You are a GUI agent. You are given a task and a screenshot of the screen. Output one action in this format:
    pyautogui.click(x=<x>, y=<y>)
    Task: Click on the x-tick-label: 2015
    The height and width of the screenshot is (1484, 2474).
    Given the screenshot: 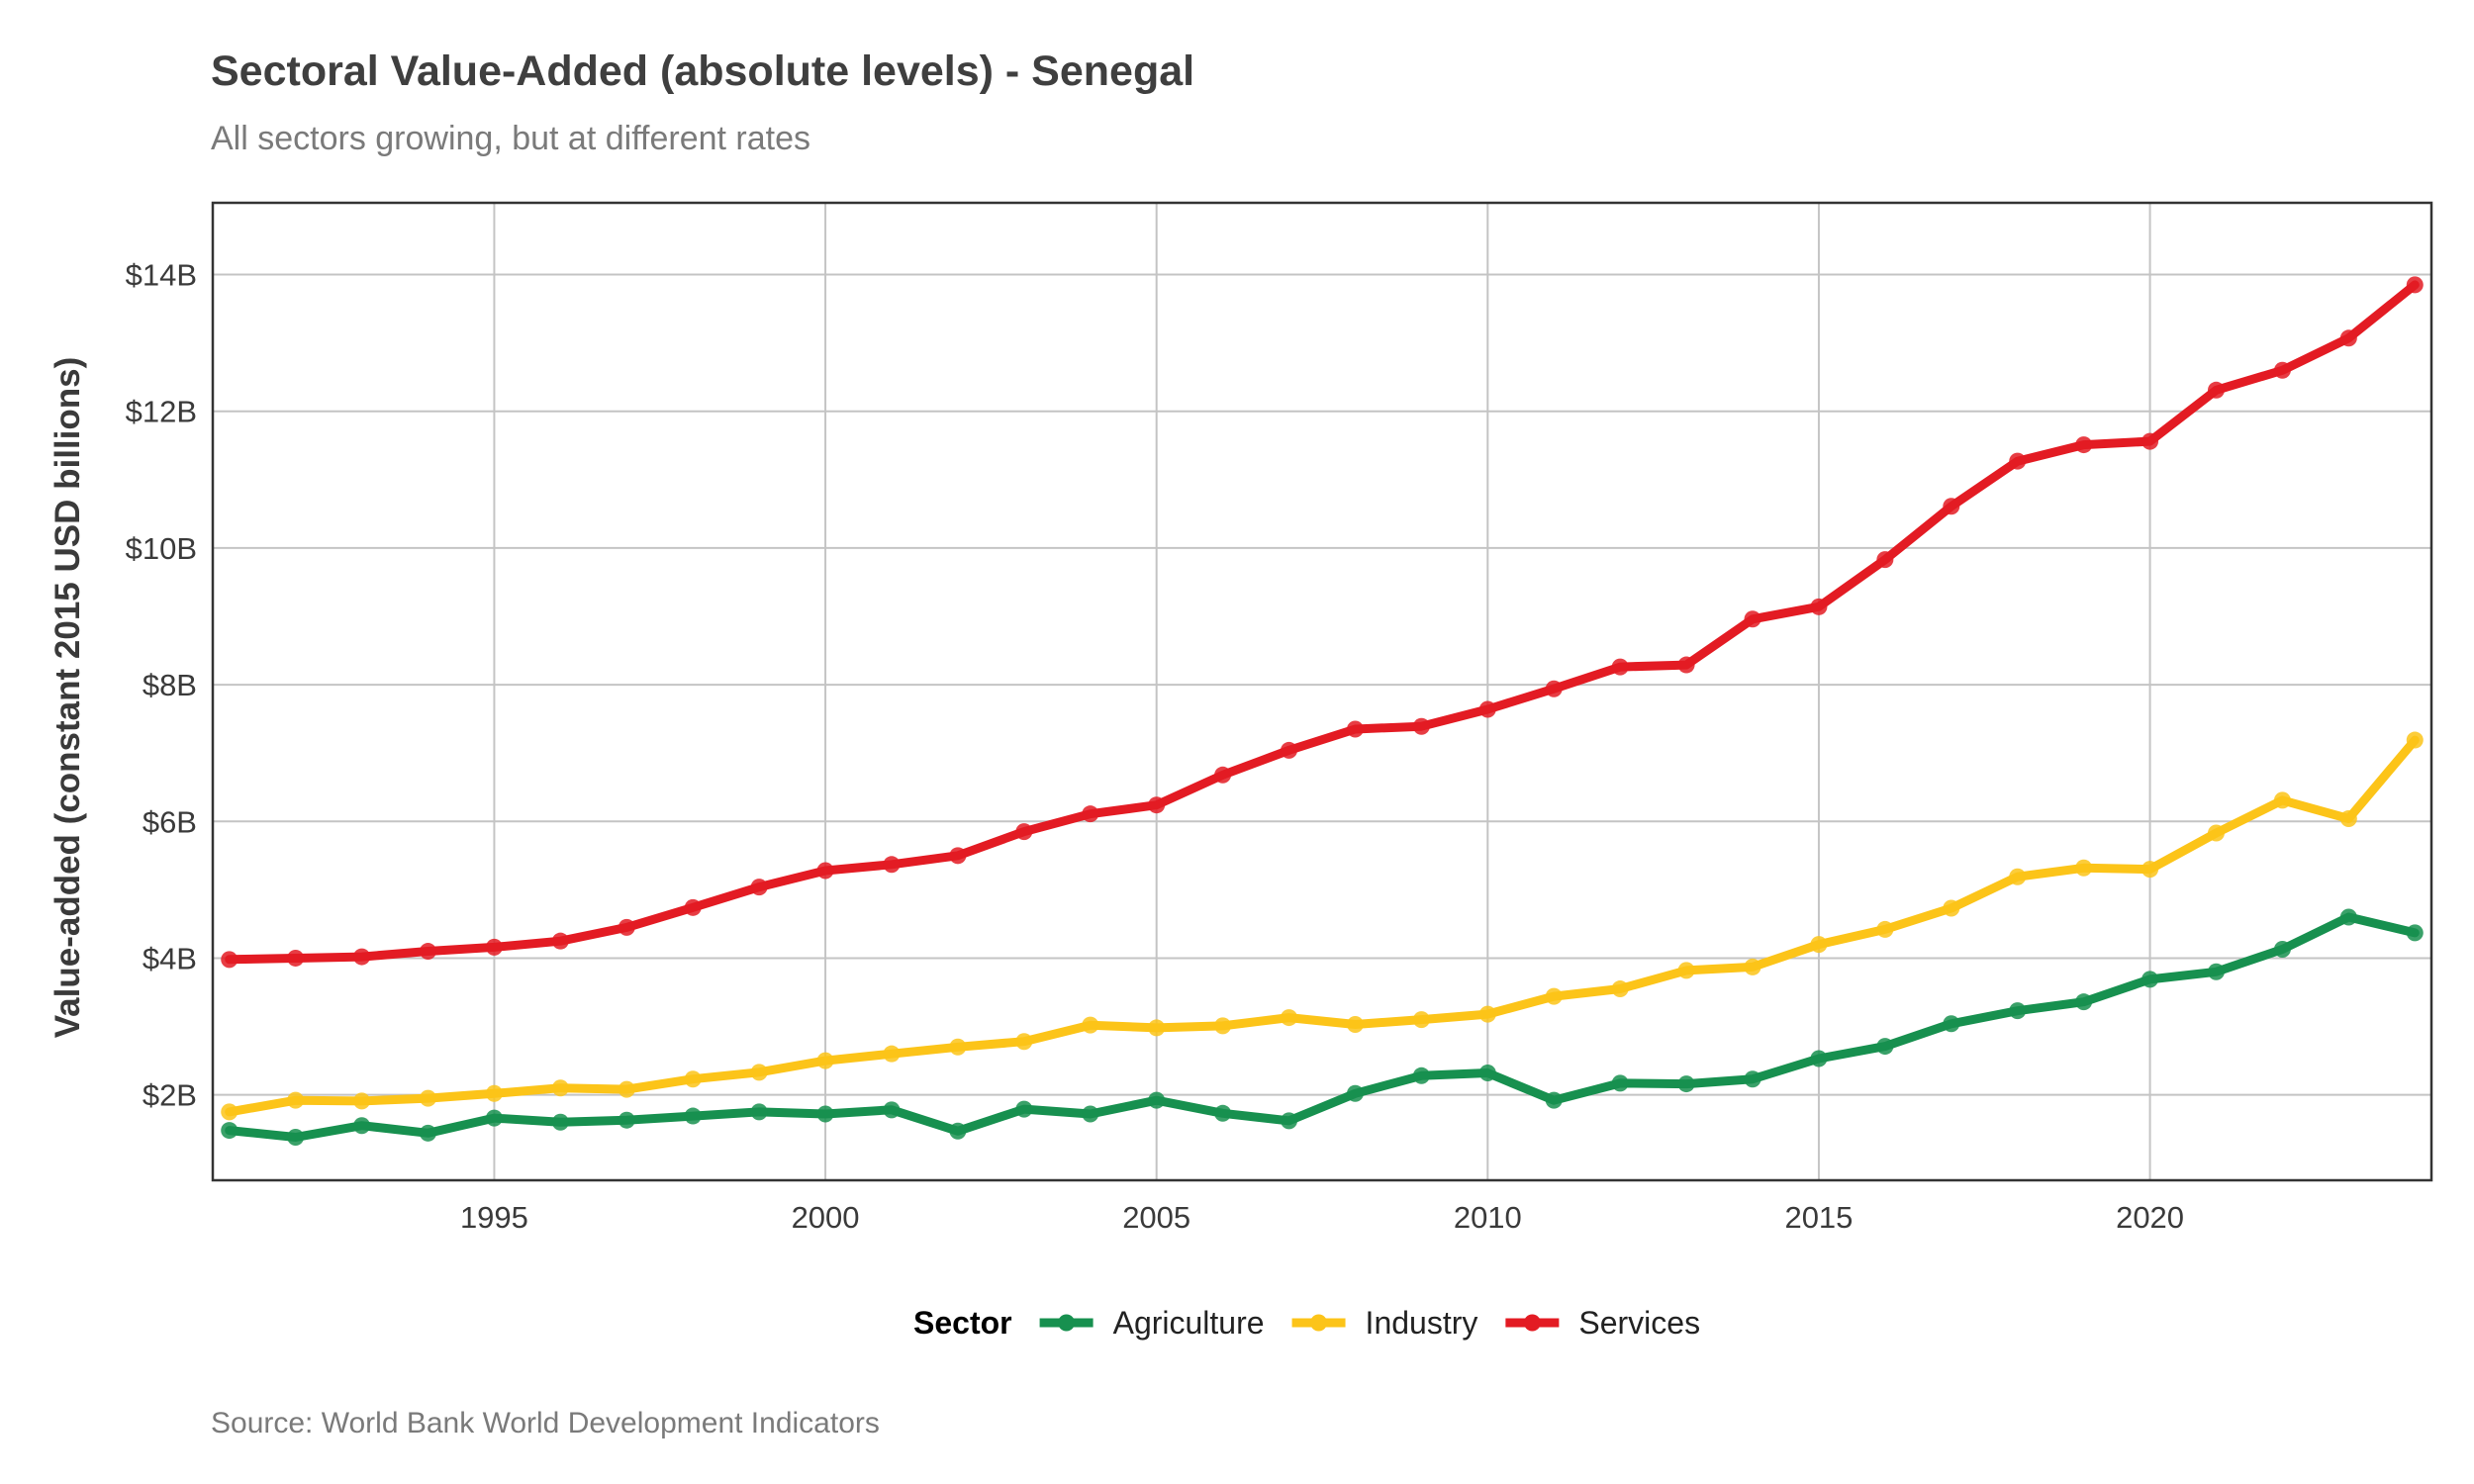 What is the action you would take?
    pyautogui.click(x=1818, y=1217)
    